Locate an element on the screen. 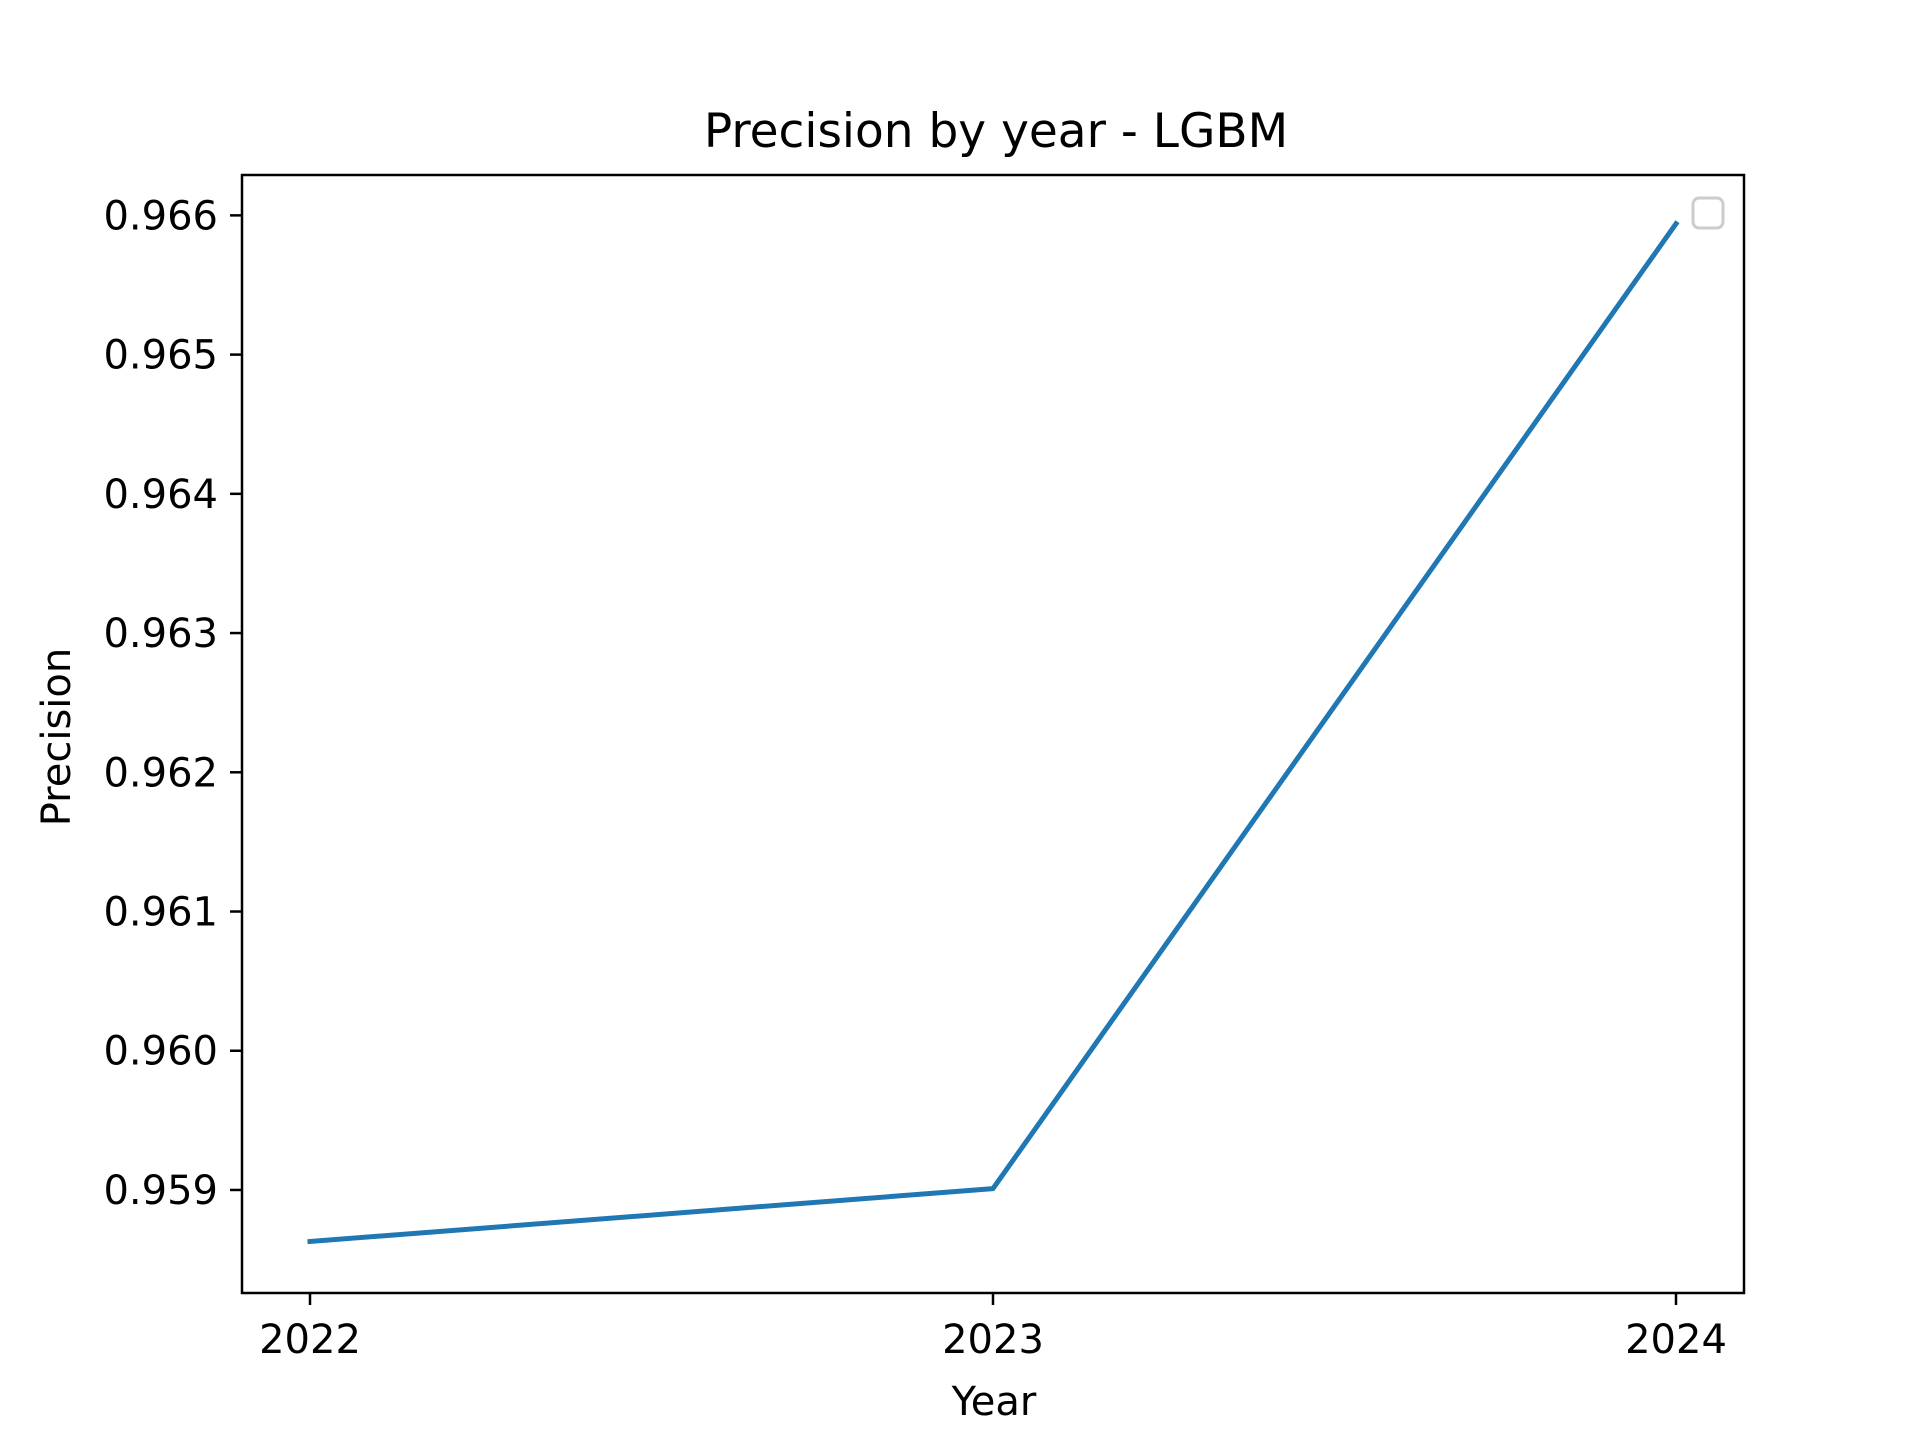 The height and width of the screenshot is (1440, 1920). y-tick-label: 0.963 is located at coordinates (160, 634).